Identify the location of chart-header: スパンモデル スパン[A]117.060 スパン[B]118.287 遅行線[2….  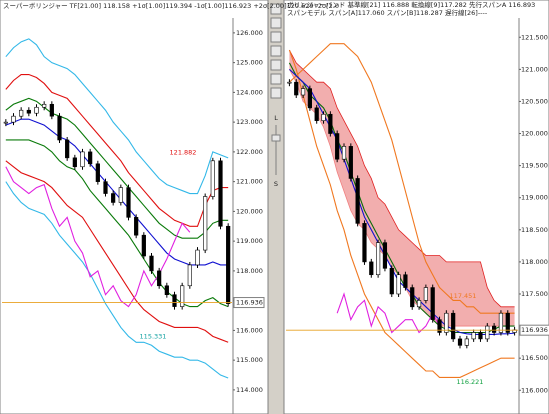
(387, 12).